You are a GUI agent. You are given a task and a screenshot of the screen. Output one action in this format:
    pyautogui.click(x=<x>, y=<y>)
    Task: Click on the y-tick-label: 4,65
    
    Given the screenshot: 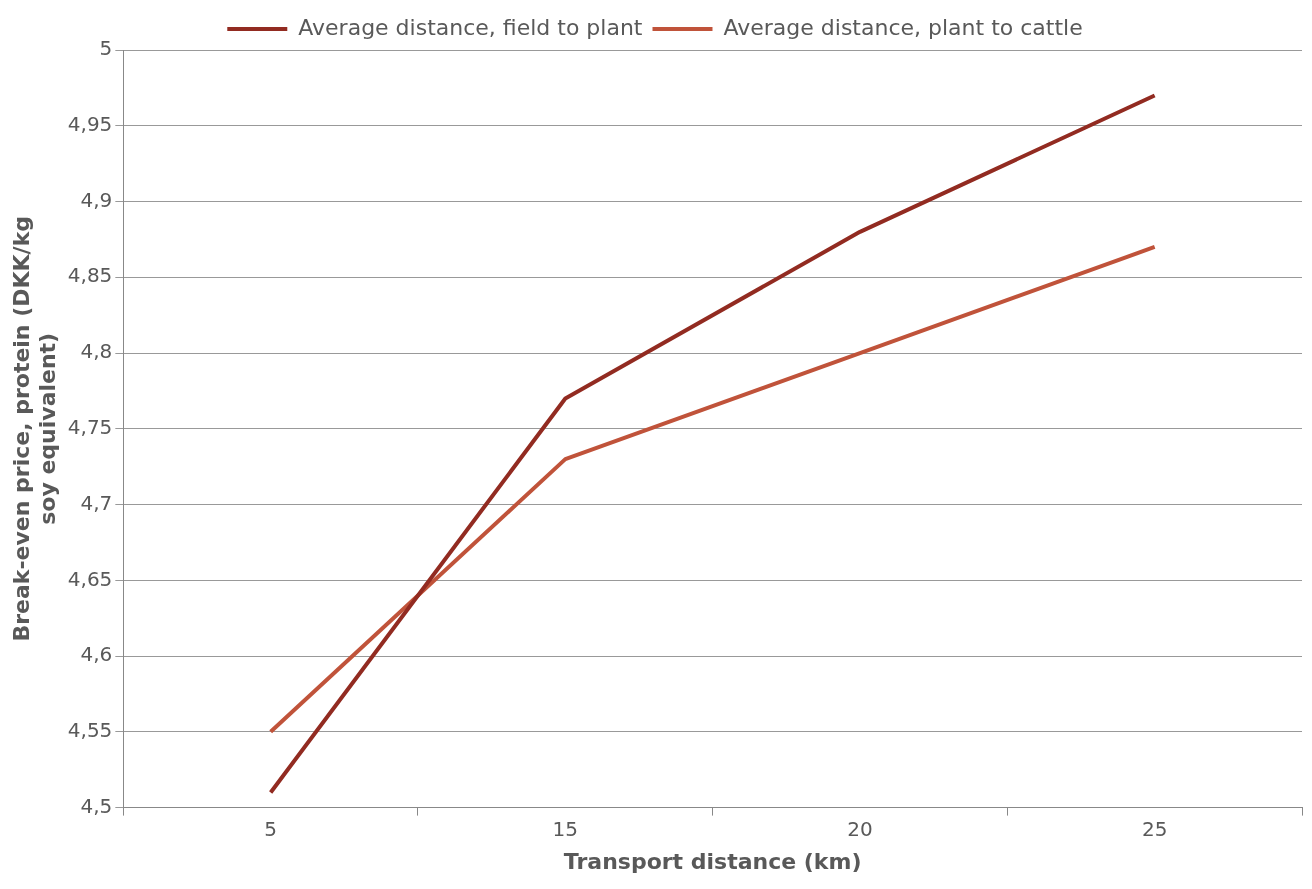 What is the action you would take?
    pyautogui.click(x=90, y=578)
    